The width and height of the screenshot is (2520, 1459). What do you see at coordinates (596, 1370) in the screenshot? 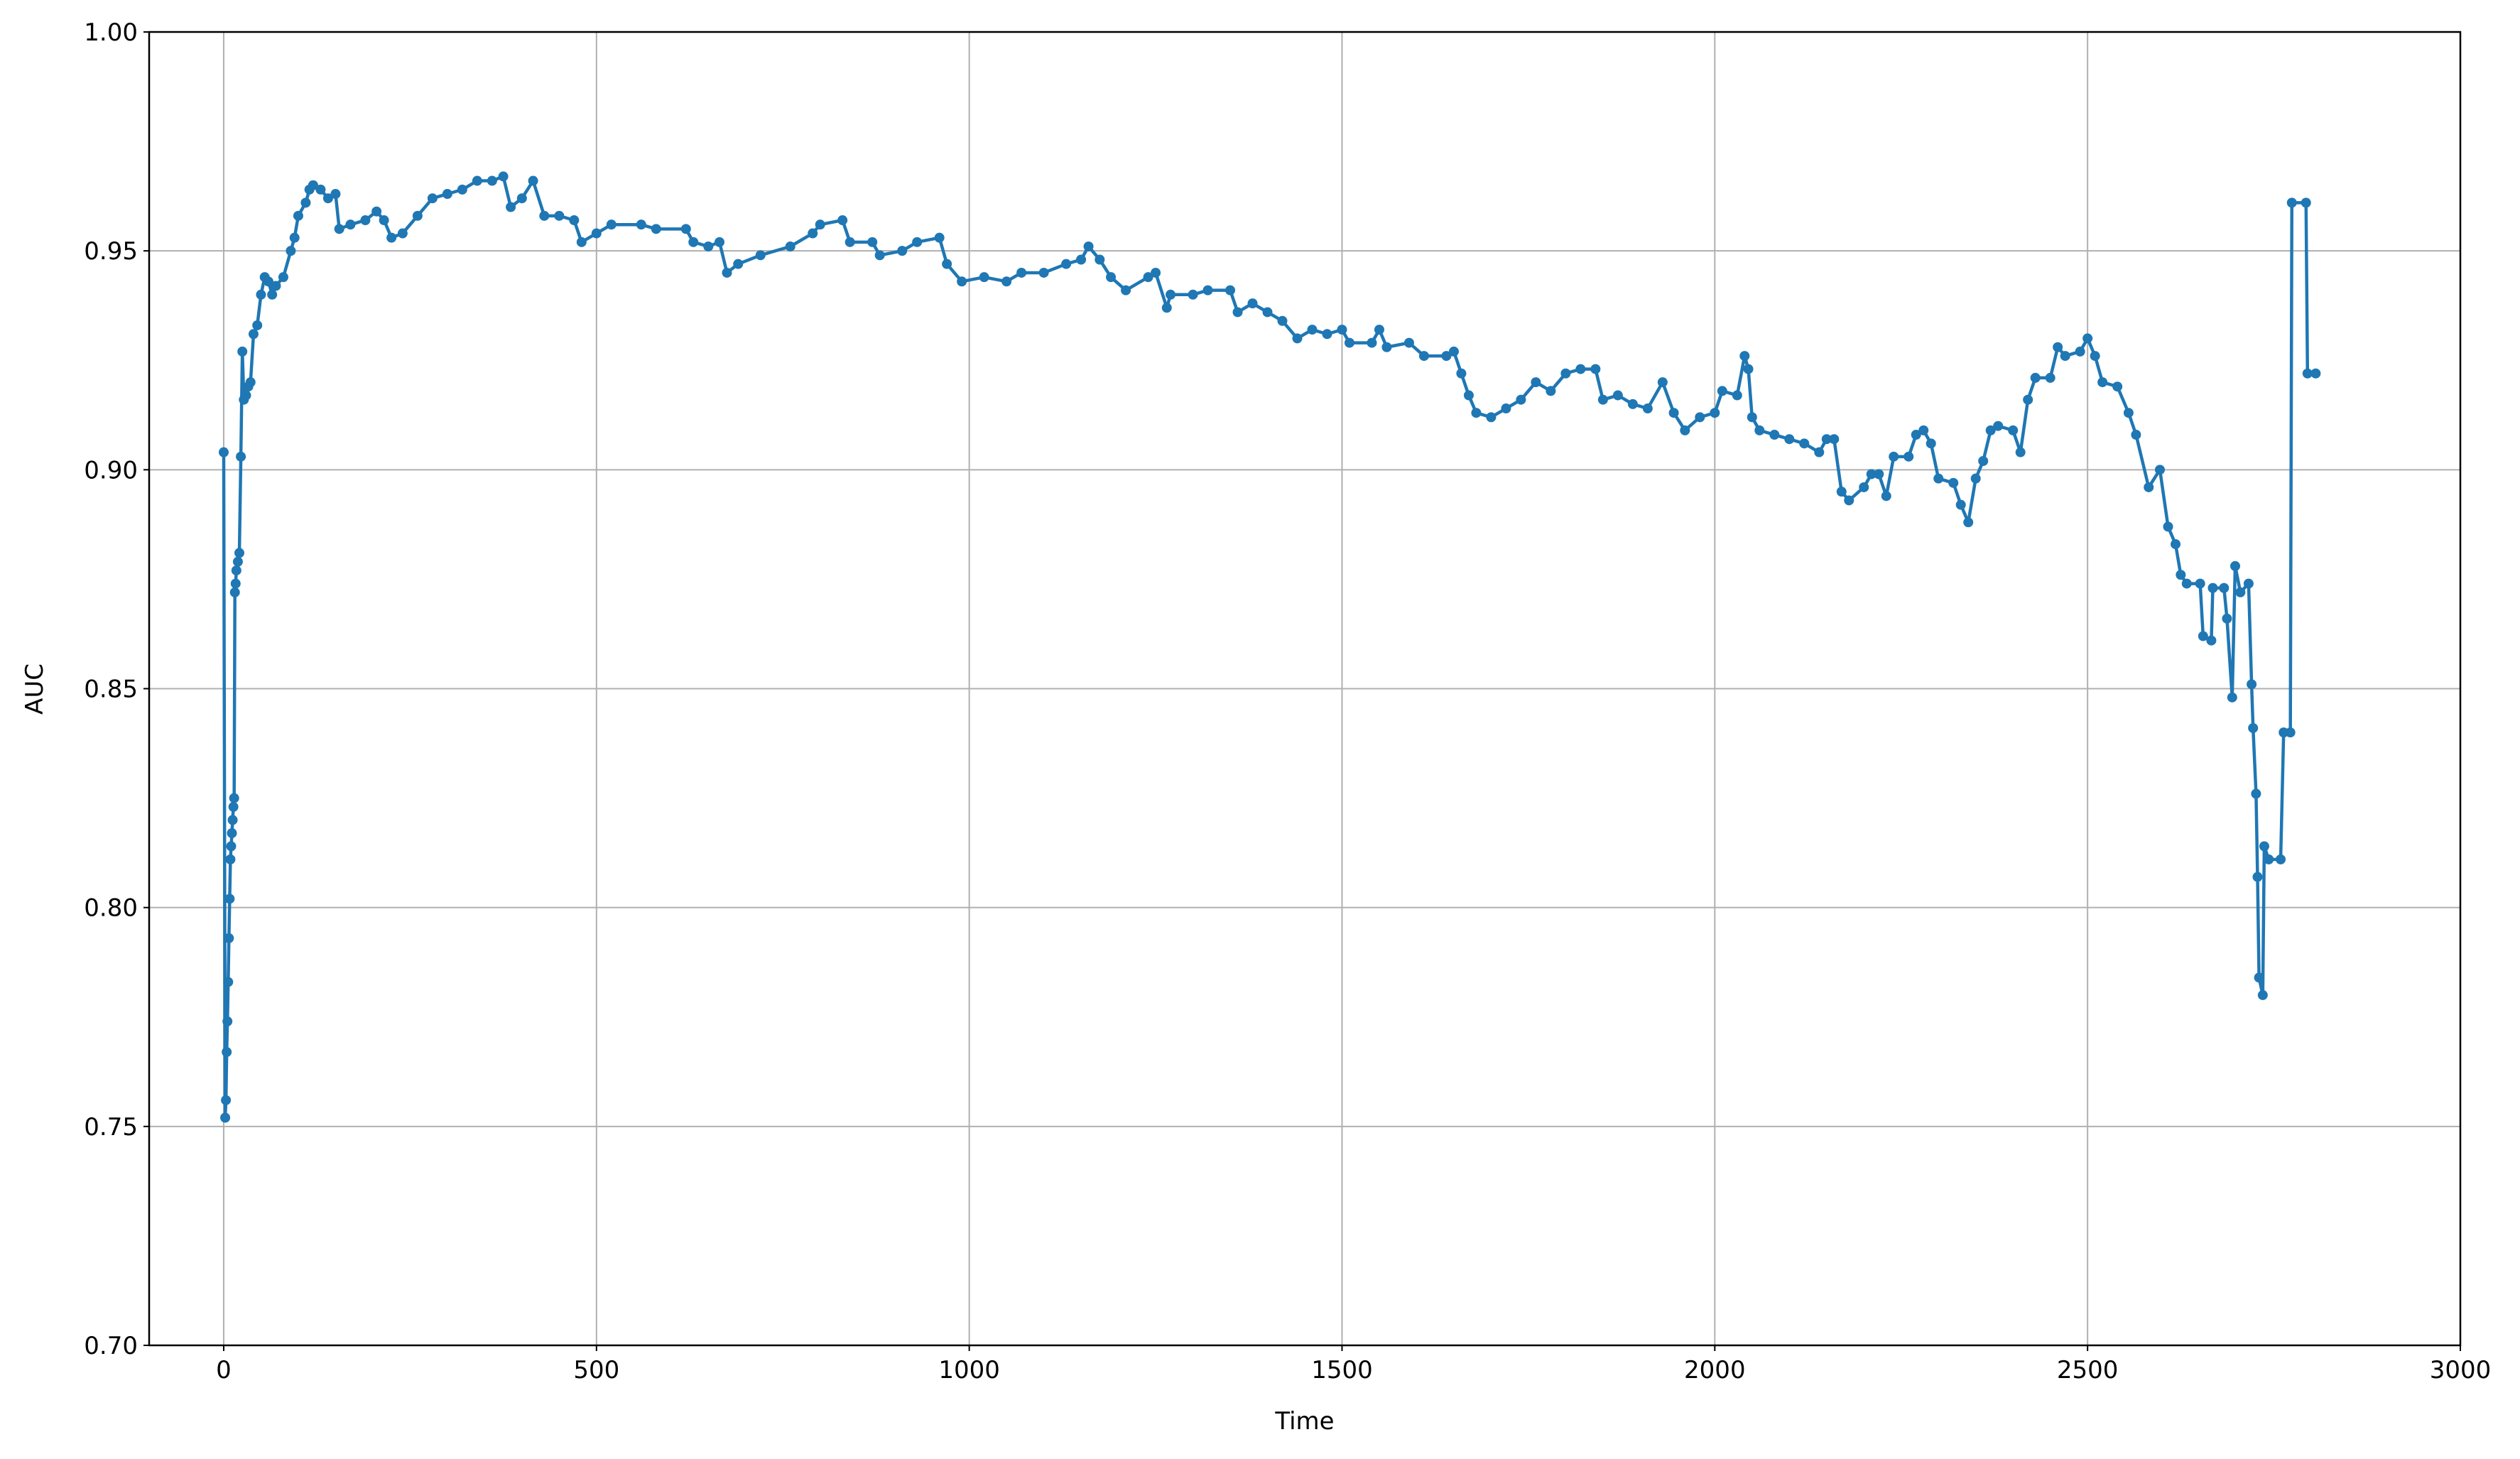
I see `x-tick-label: 500` at bounding box center [596, 1370].